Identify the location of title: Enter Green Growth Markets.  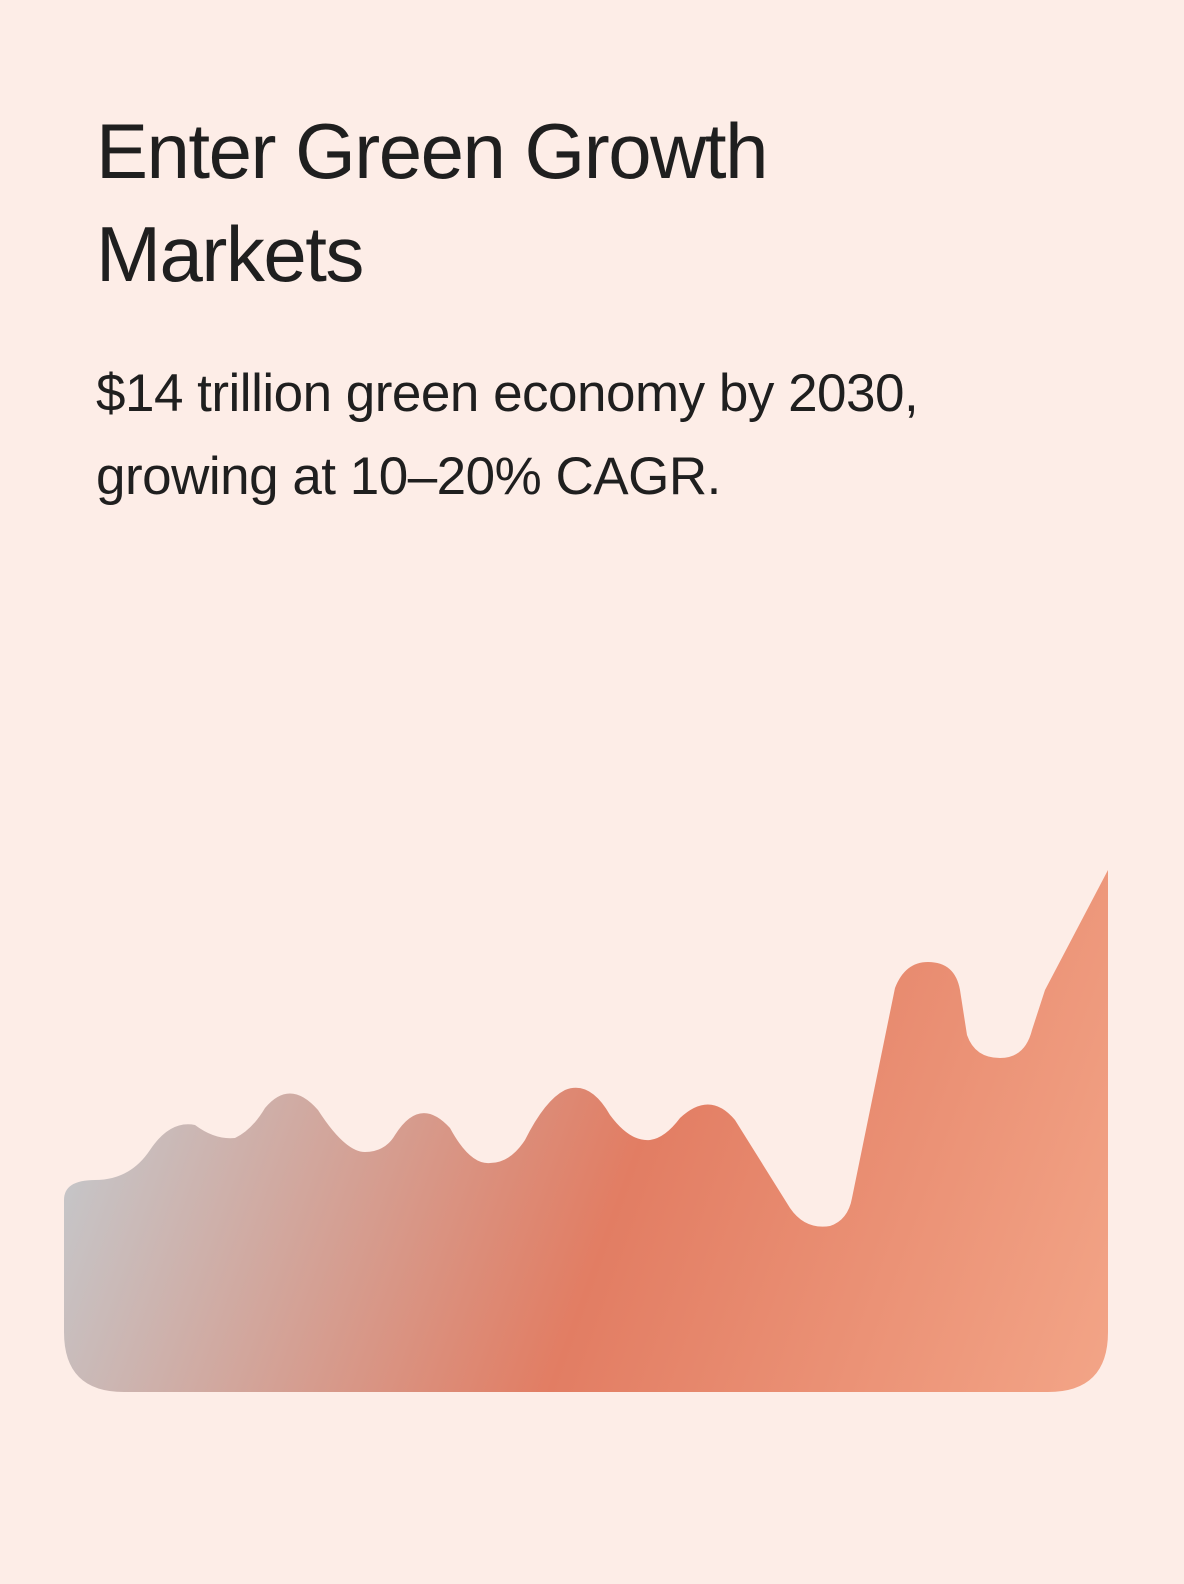
(432, 202).